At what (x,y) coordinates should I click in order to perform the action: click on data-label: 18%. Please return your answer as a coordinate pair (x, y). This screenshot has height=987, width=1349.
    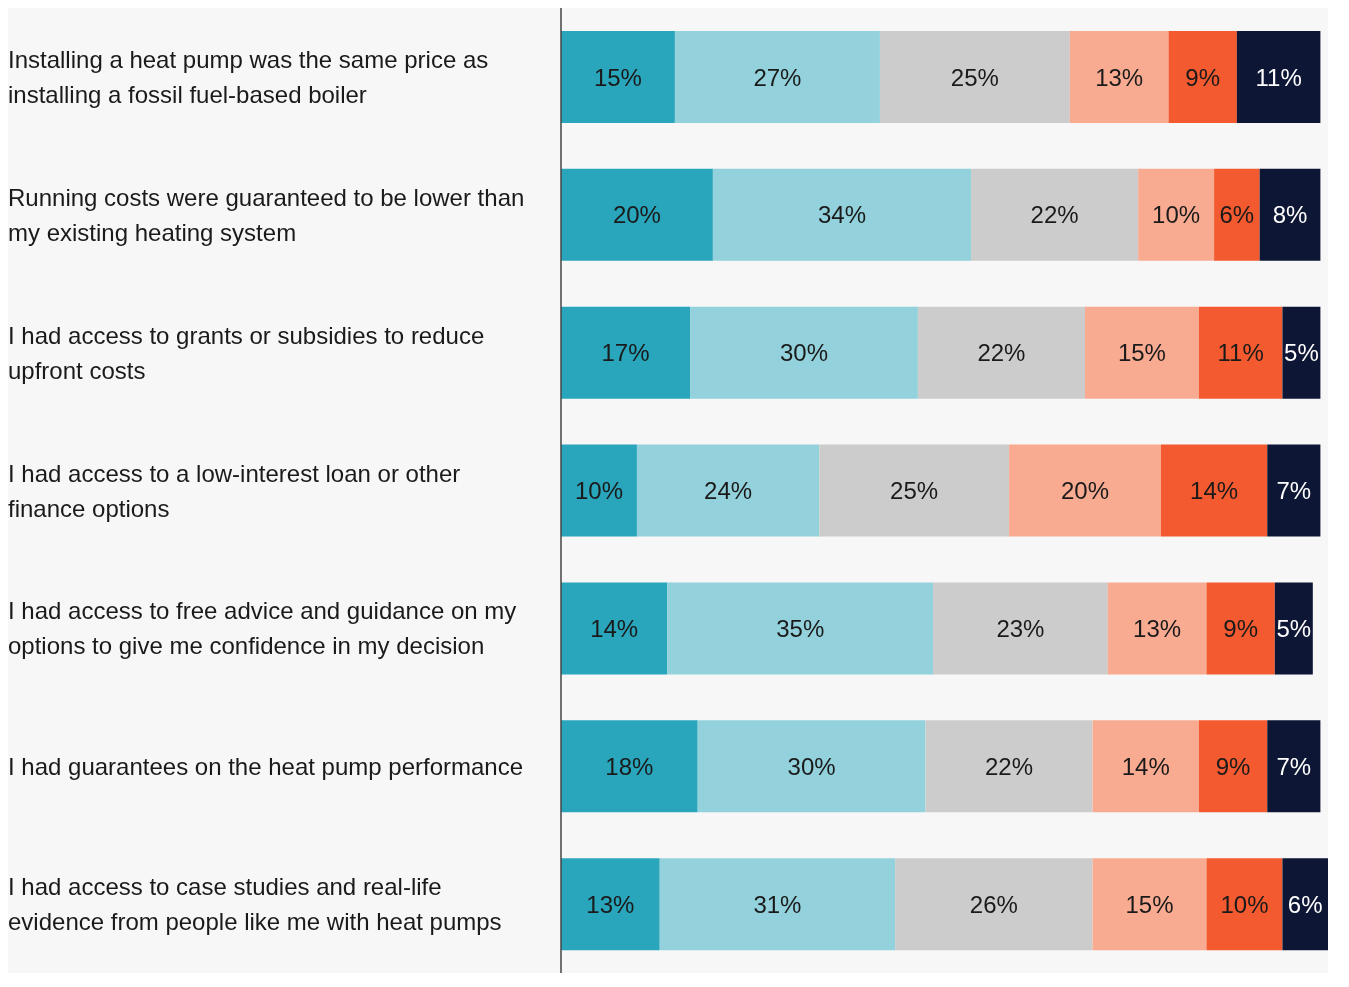
    Looking at the image, I should click on (629, 766).